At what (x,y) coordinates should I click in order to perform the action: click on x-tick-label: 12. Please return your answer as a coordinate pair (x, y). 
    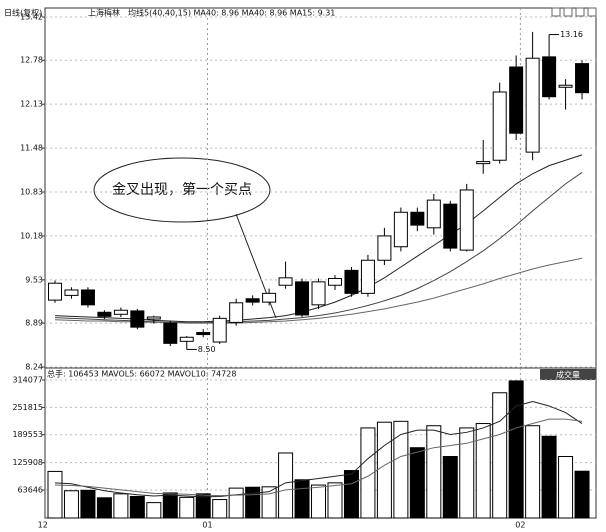
    Looking at the image, I should click on (43, 525).